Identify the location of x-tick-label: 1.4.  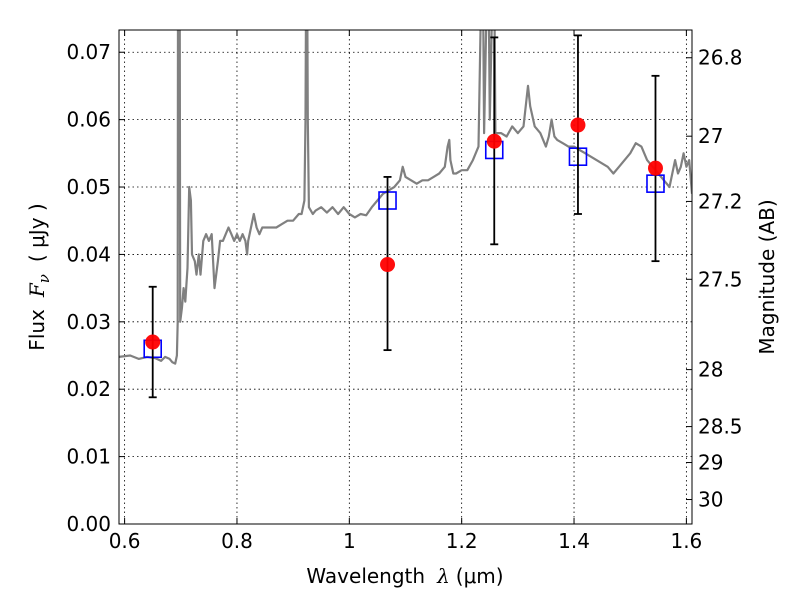
(574, 541).